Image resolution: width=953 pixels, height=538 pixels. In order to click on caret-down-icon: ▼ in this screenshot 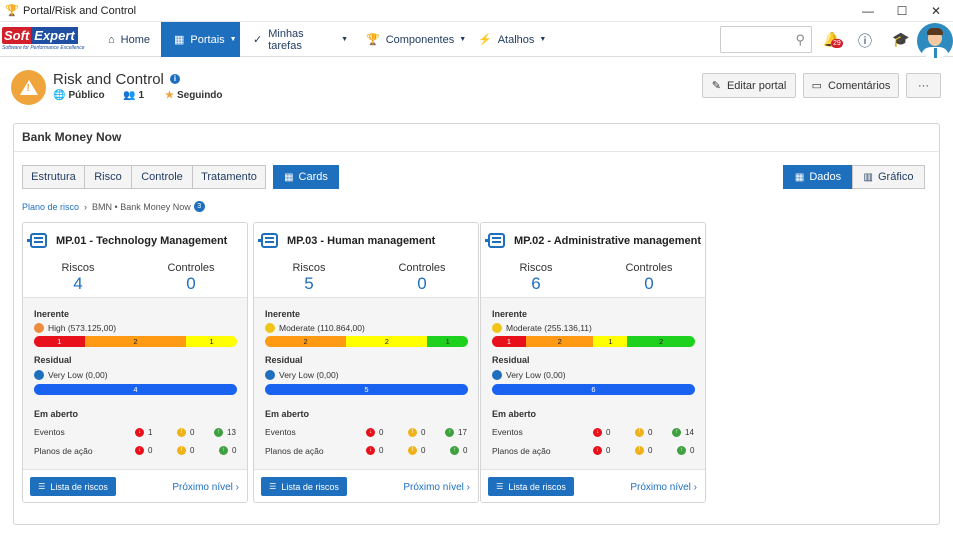, I will do `click(543, 39)`.